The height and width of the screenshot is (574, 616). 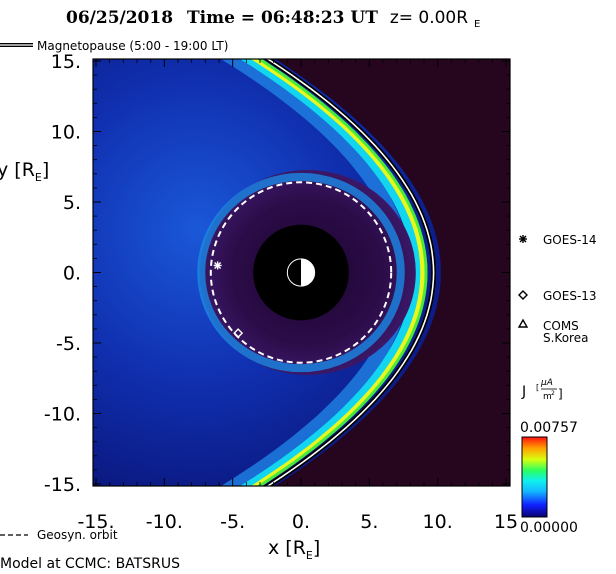 I want to click on satellite-legend: GOES-14 GOES-13 COMS S.Korea, so click(x=557, y=289).